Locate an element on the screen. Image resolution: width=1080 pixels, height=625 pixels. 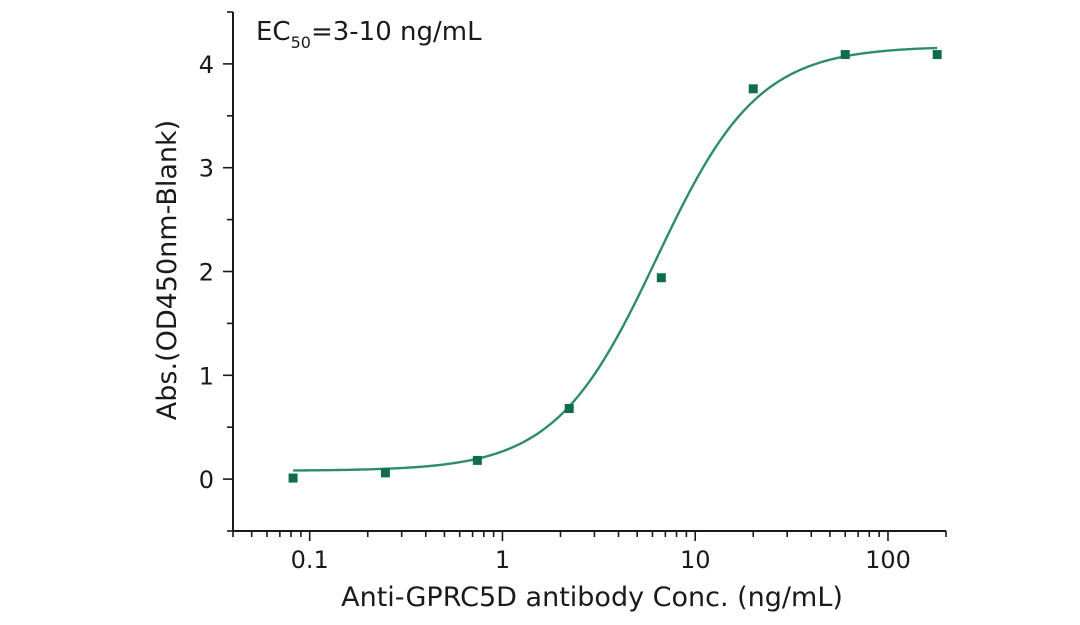
y-tick-label: 3 is located at coordinates (206, 169).